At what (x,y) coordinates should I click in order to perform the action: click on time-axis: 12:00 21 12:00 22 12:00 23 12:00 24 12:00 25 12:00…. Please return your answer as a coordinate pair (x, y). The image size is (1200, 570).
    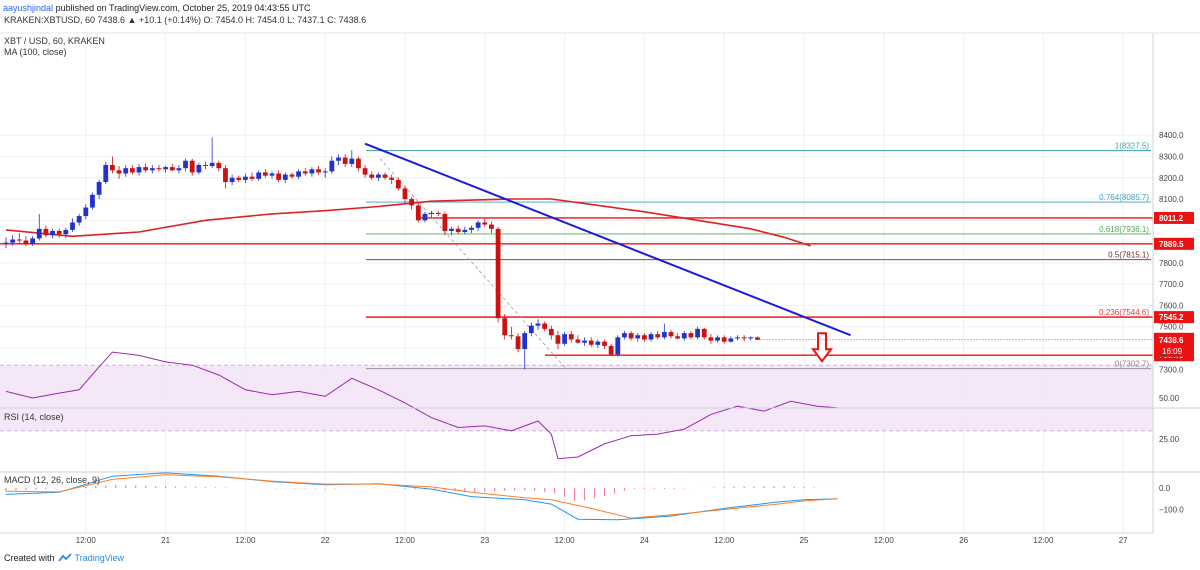
    Looking at the image, I should click on (576, 538).